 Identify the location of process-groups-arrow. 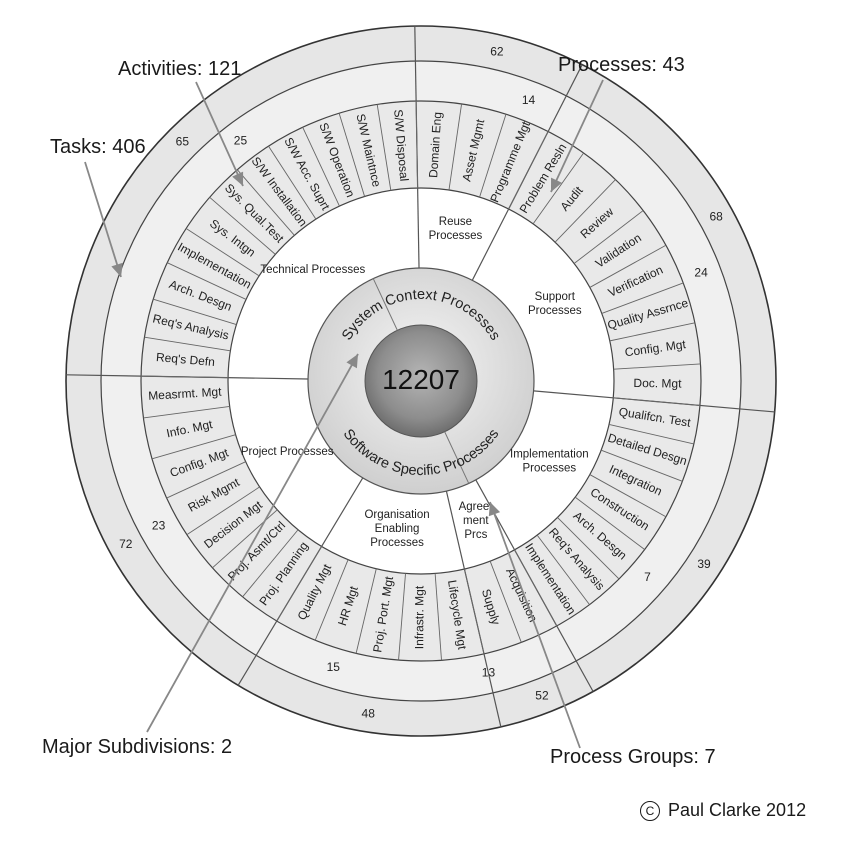
(535, 625).